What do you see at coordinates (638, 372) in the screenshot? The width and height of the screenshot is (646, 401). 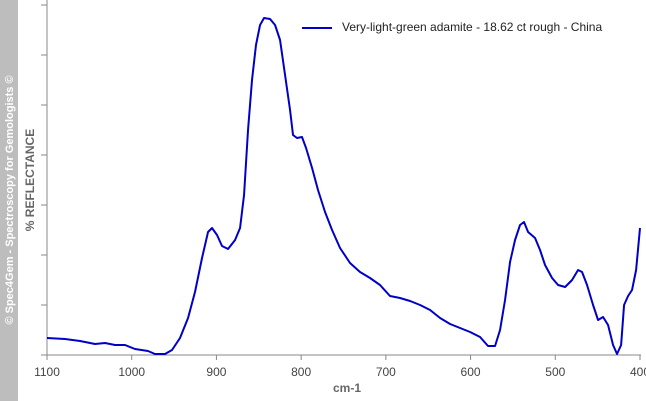 I see `x-tick-label: 400` at bounding box center [638, 372].